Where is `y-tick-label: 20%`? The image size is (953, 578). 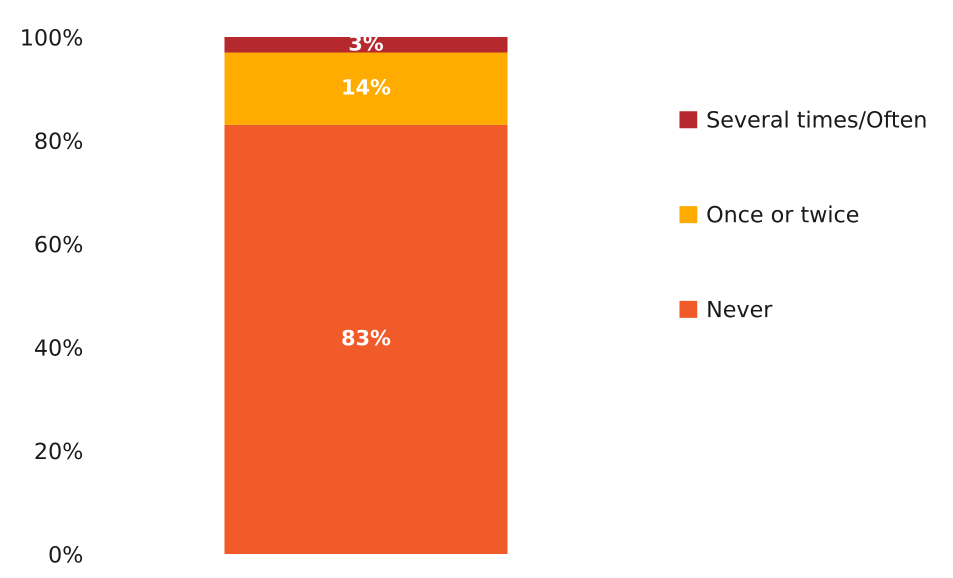
y-tick-label: 20% is located at coordinates (59, 451).